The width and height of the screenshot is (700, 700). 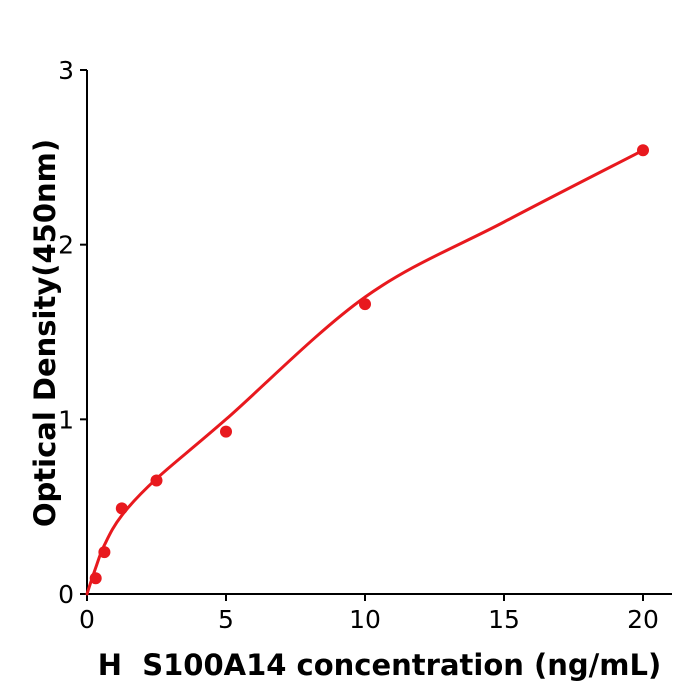 What do you see at coordinates (643, 619) in the screenshot?
I see `x-tick-label: 20` at bounding box center [643, 619].